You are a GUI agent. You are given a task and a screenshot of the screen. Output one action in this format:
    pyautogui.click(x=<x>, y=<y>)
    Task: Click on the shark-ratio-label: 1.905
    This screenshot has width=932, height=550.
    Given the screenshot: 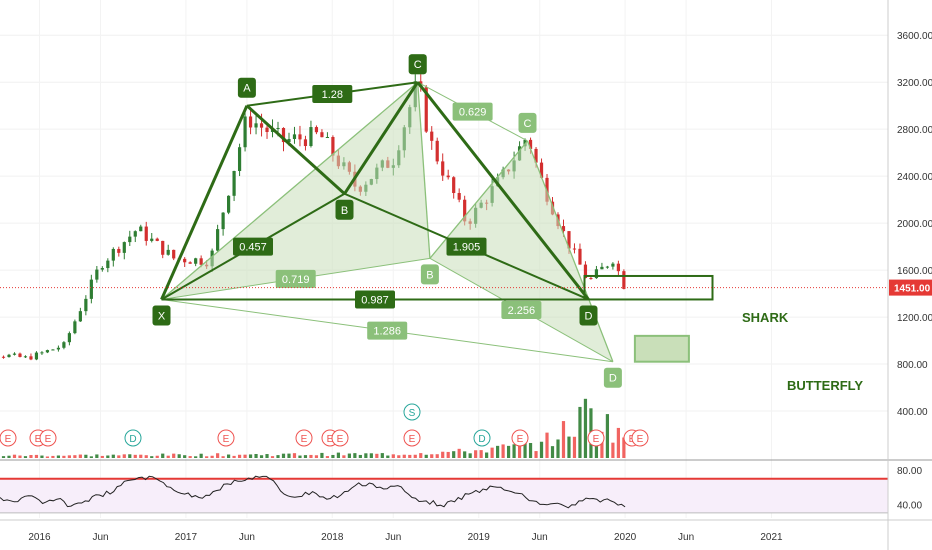 What is the action you would take?
    pyautogui.click(x=467, y=248)
    